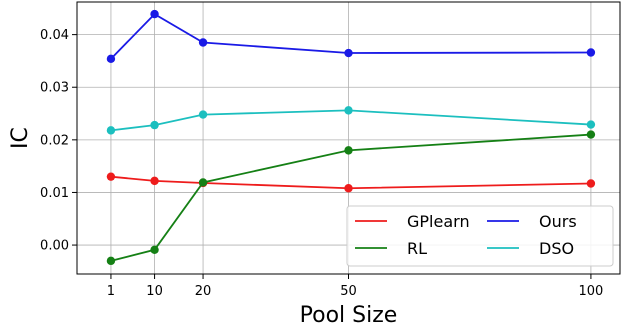  I want to click on legend: GPlearn Ours RL DSO, so click(480, 236).